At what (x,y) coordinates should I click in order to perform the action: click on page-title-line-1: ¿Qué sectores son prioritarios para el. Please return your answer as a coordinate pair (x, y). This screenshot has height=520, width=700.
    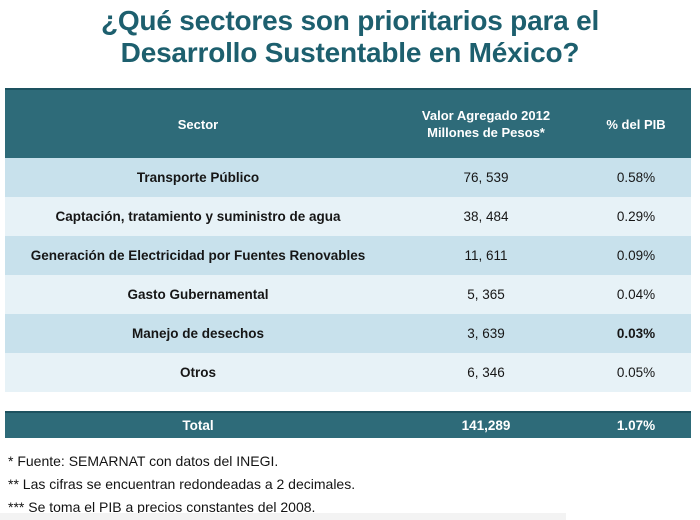
    Looking at the image, I should click on (350, 20).